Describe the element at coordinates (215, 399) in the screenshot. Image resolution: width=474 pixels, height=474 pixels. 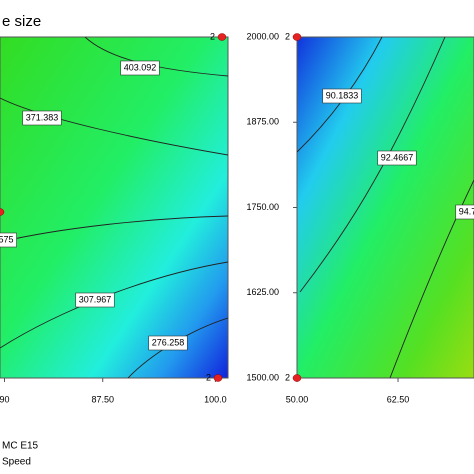
I see `x-tick-label: 100.0` at that location.